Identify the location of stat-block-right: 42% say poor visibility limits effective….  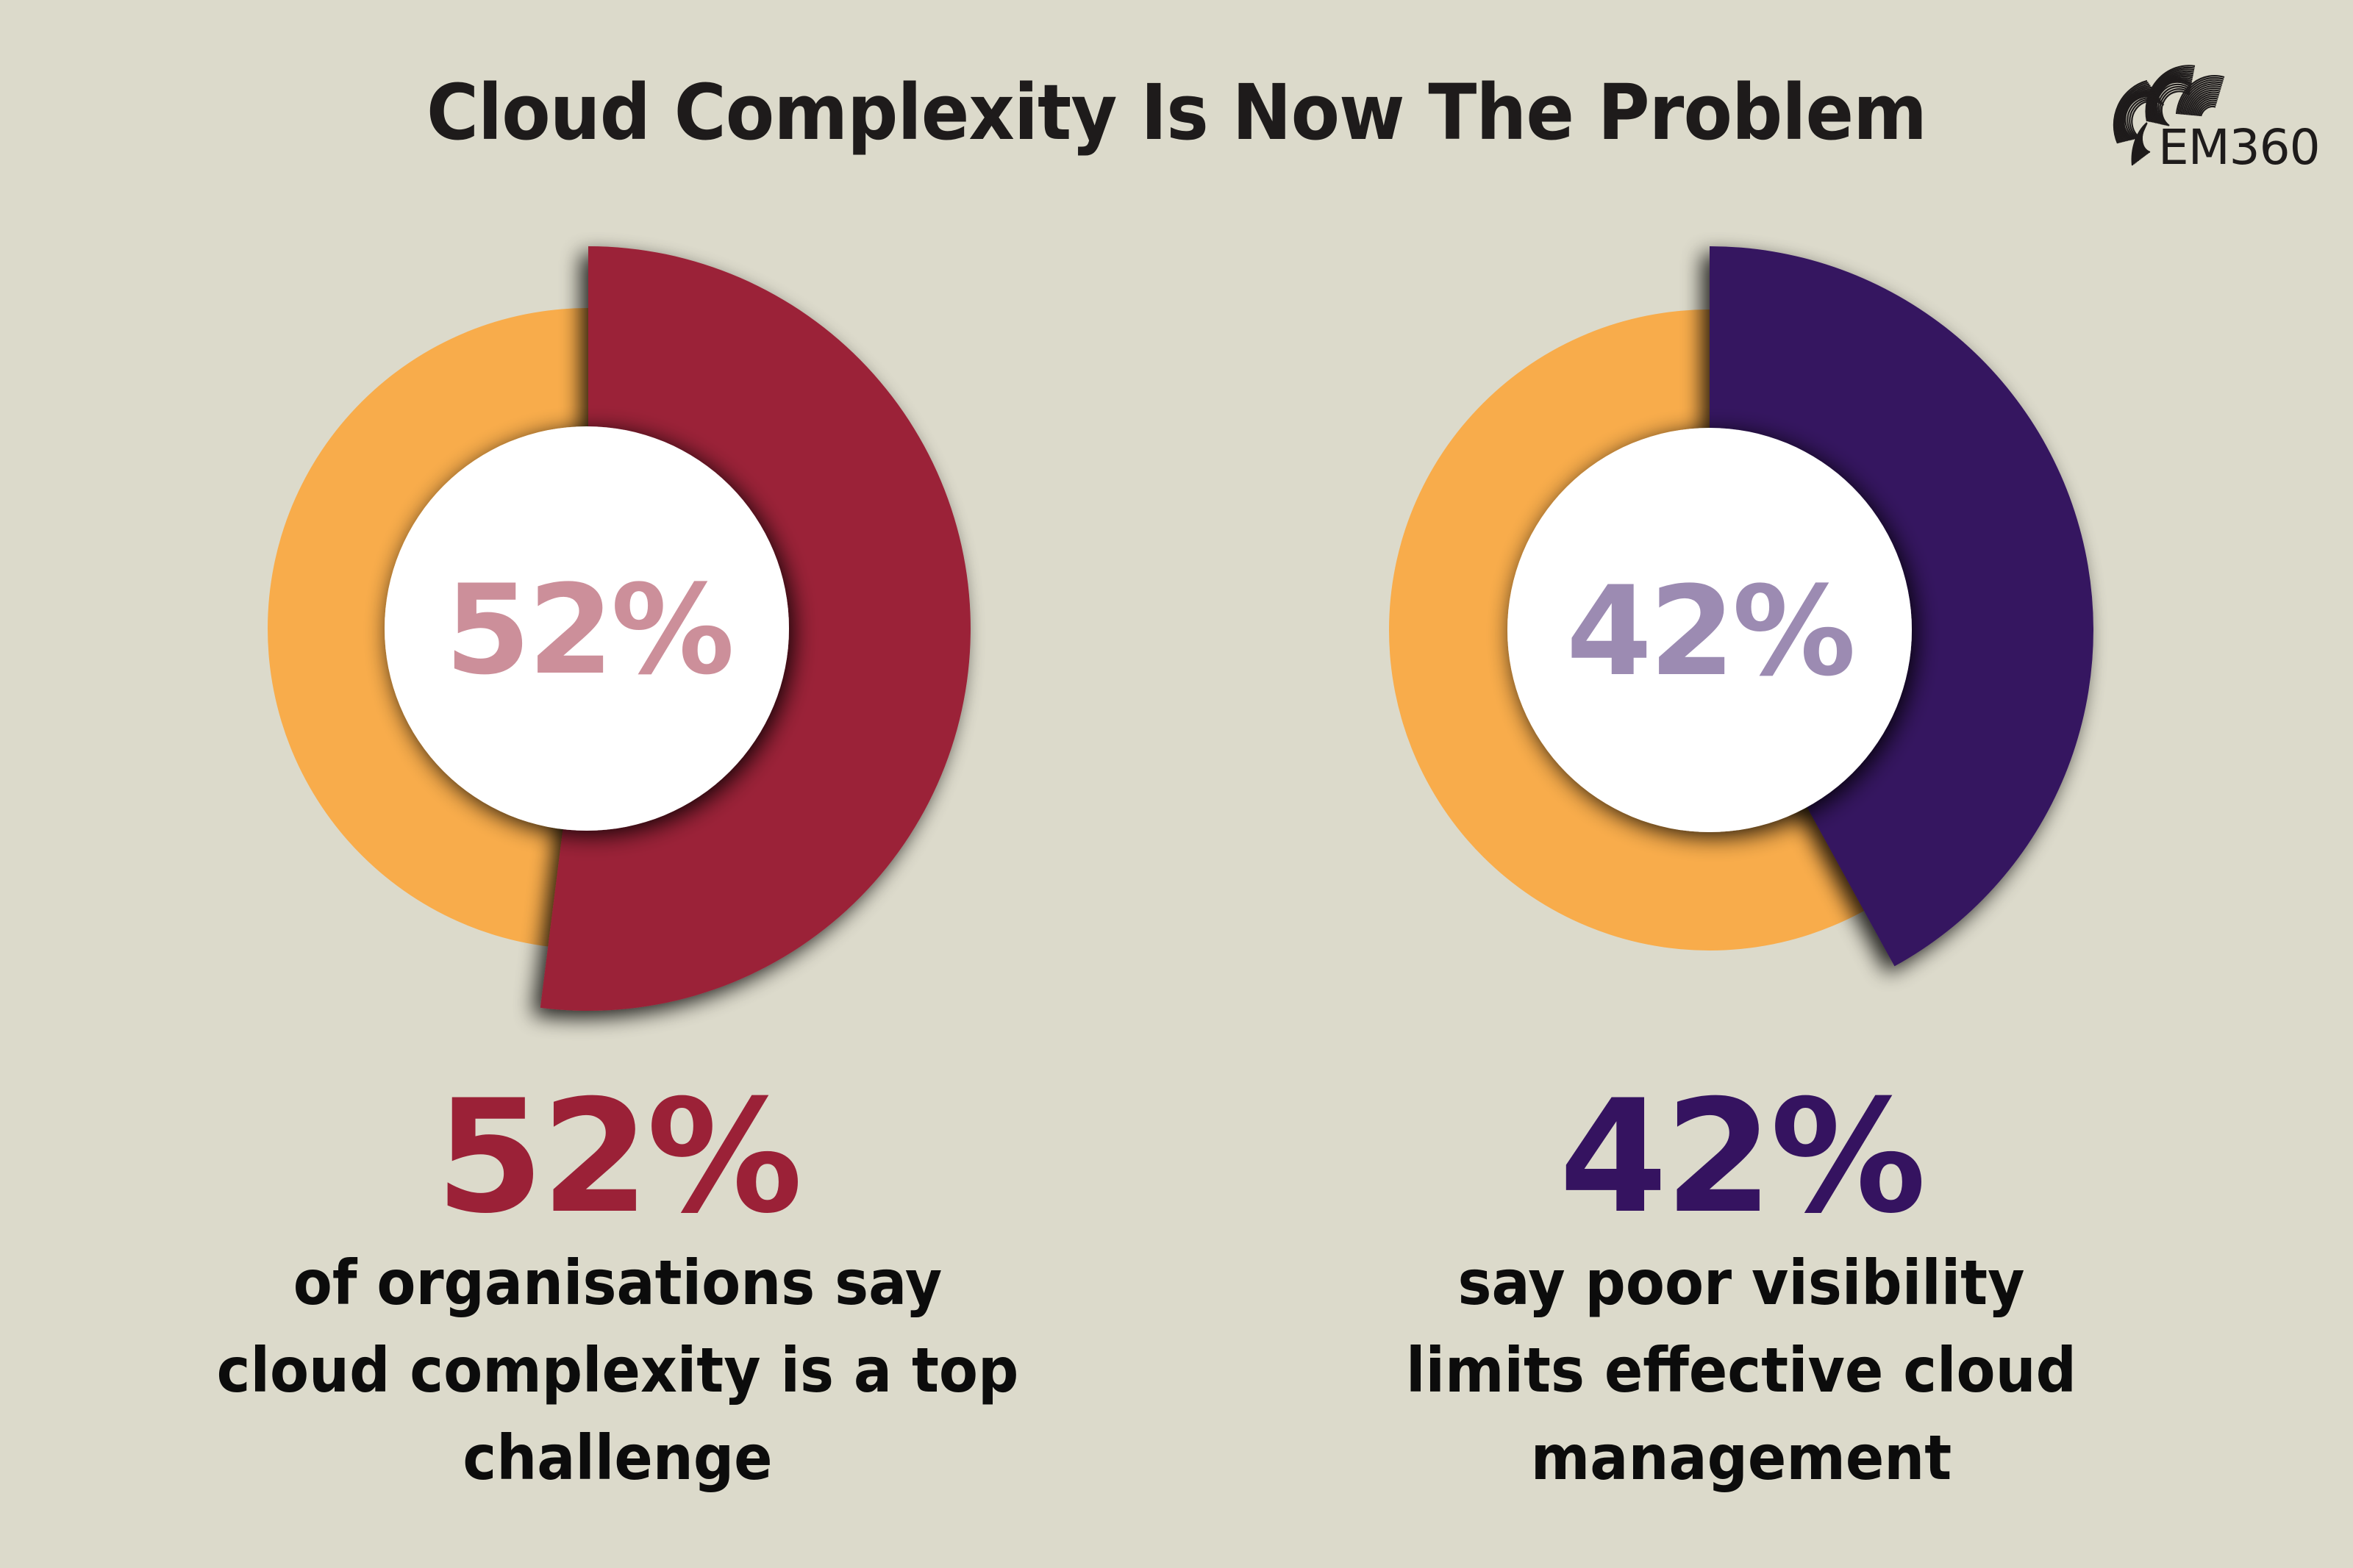
(1741, 1290).